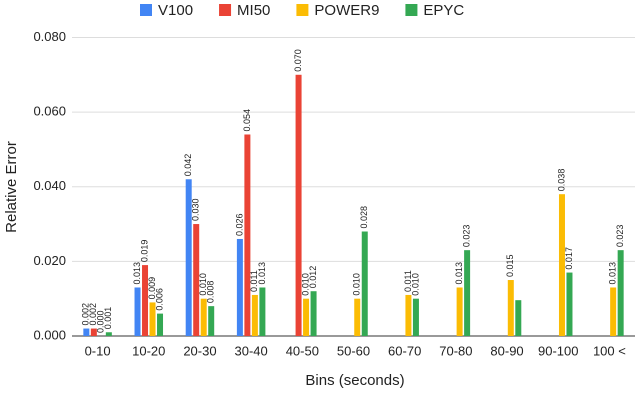 Image resolution: width=640 pixels, height=397 pixels. What do you see at coordinates (49, 111) in the screenshot?
I see `y-tick-label: 0.060` at bounding box center [49, 111].